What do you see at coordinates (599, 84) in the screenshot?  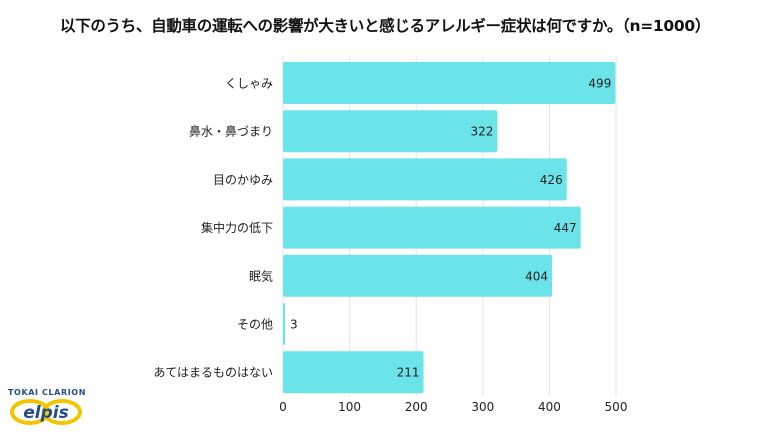 I see `data-label: 499` at bounding box center [599, 84].